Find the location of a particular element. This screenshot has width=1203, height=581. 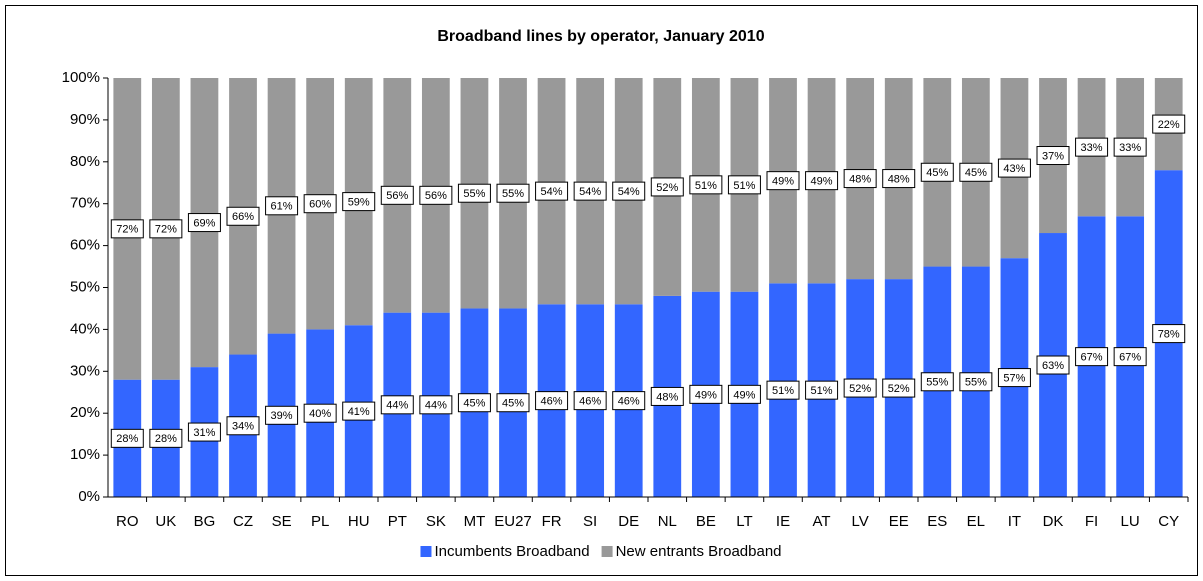

x-tick-label: FR is located at coordinates (552, 521).